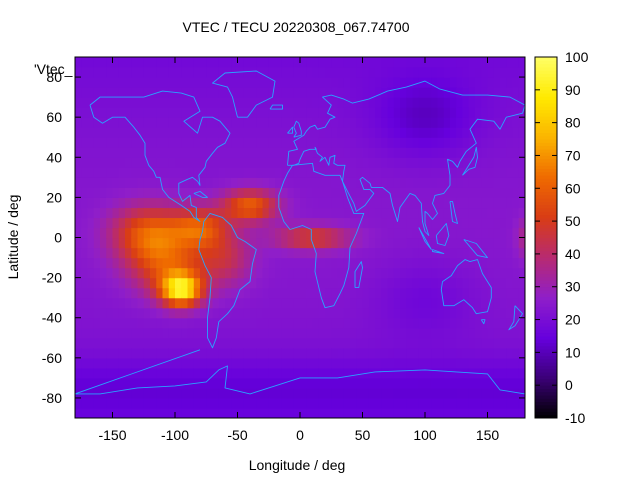  I want to click on x-tick-label: -100, so click(175, 435).